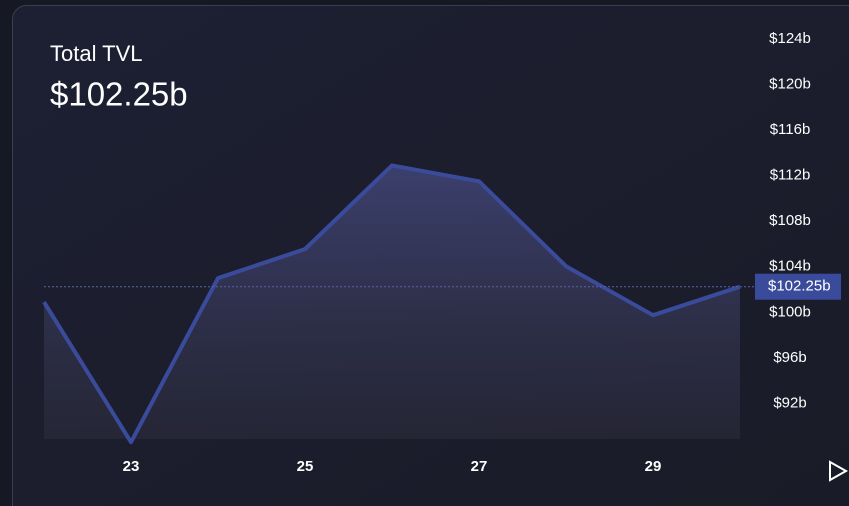 The width and height of the screenshot is (849, 506). Describe the element at coordinates (653, 466) in the screenshot. I see `x-tick-label: 29` at that location.